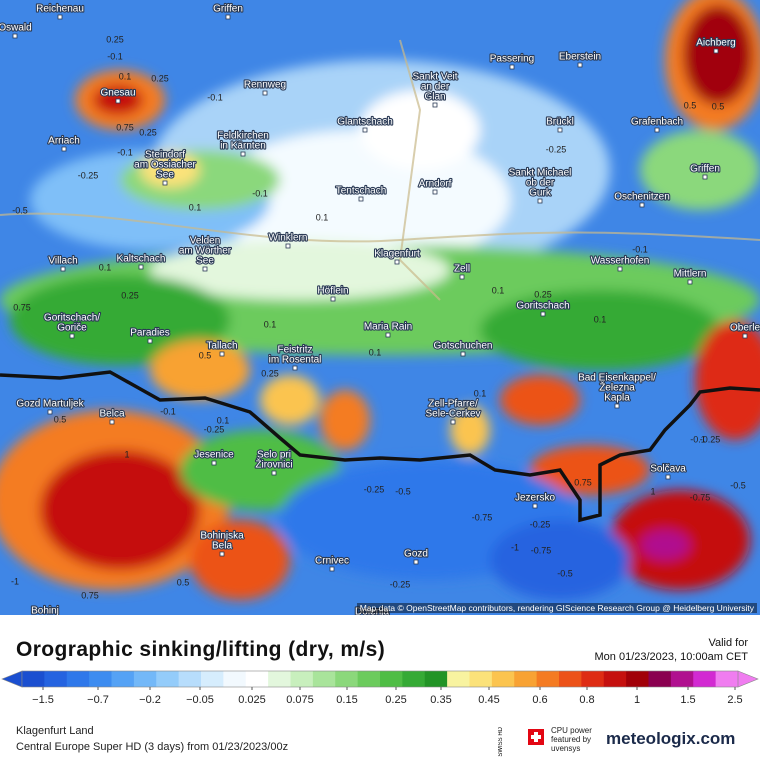 This screenshot has width=760, height=765. Describe the element at coordinates (12, 679) in the screenshot. I see `colorbar-arrow` at that location.